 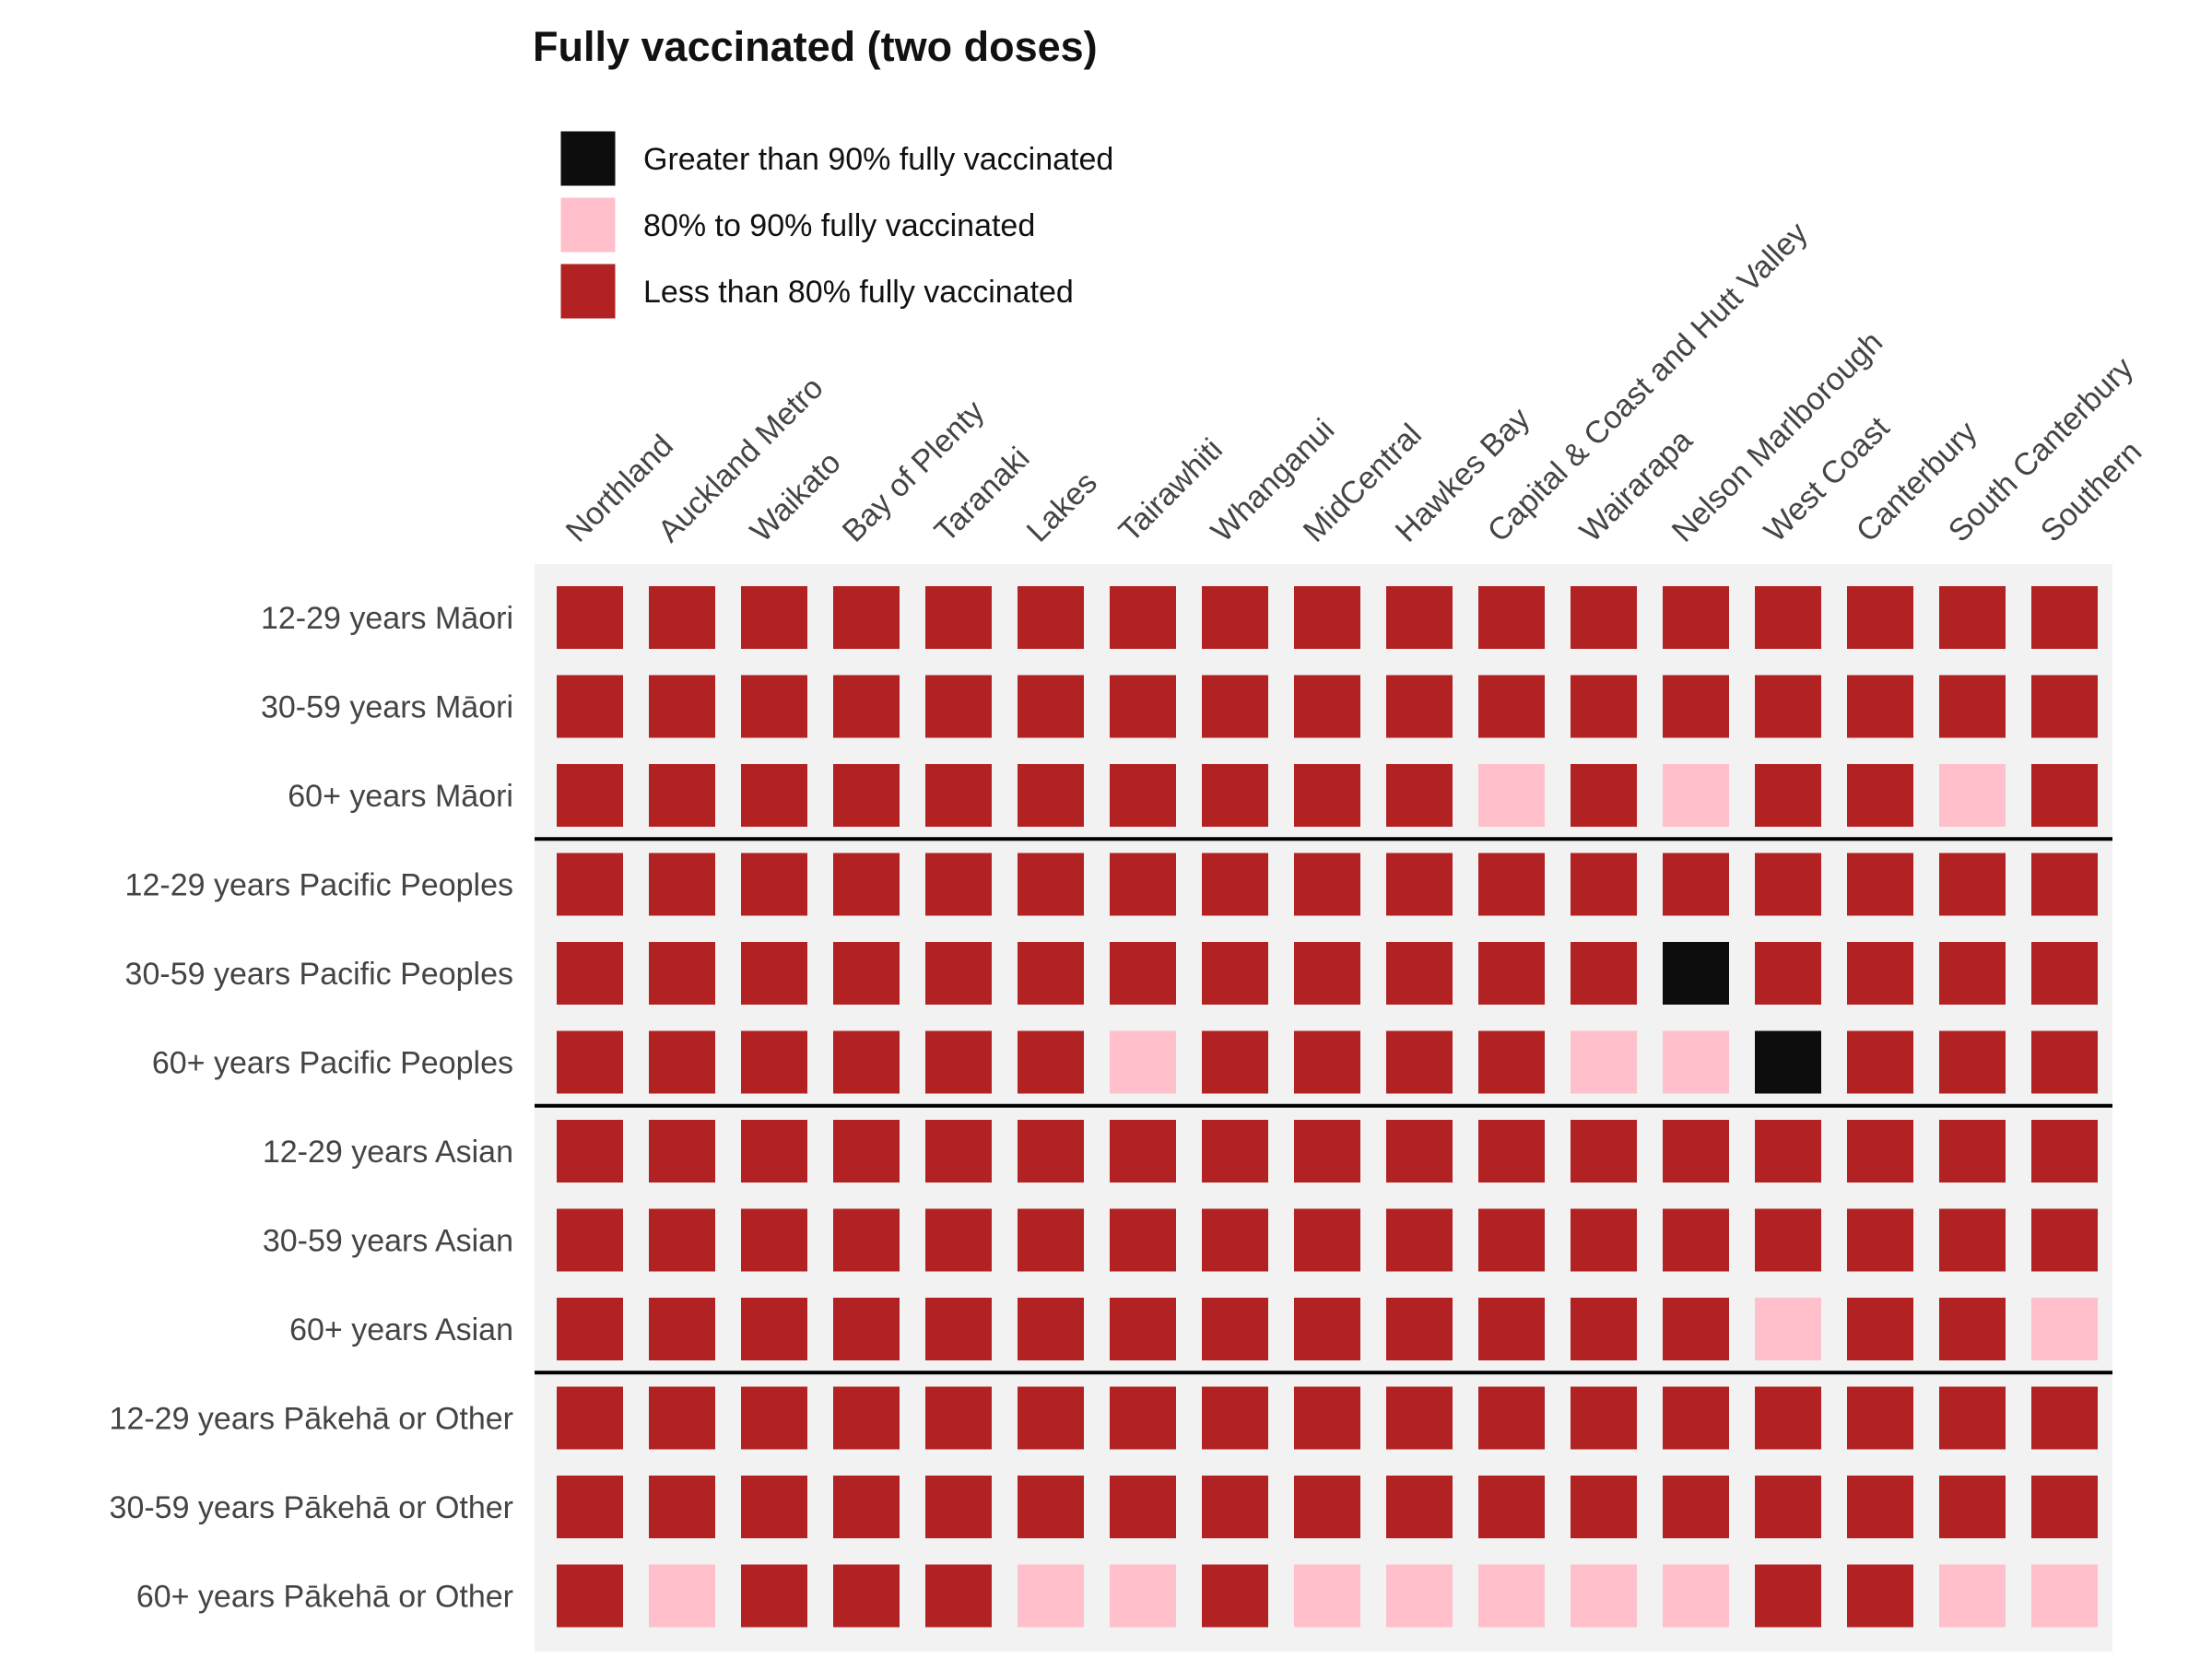 What do you see at coordinates (1051, 1418) in the screenshot?
I see `cell-12-29-years-pakeha-or-other-lakes` at bounding box center [1051, 1418].